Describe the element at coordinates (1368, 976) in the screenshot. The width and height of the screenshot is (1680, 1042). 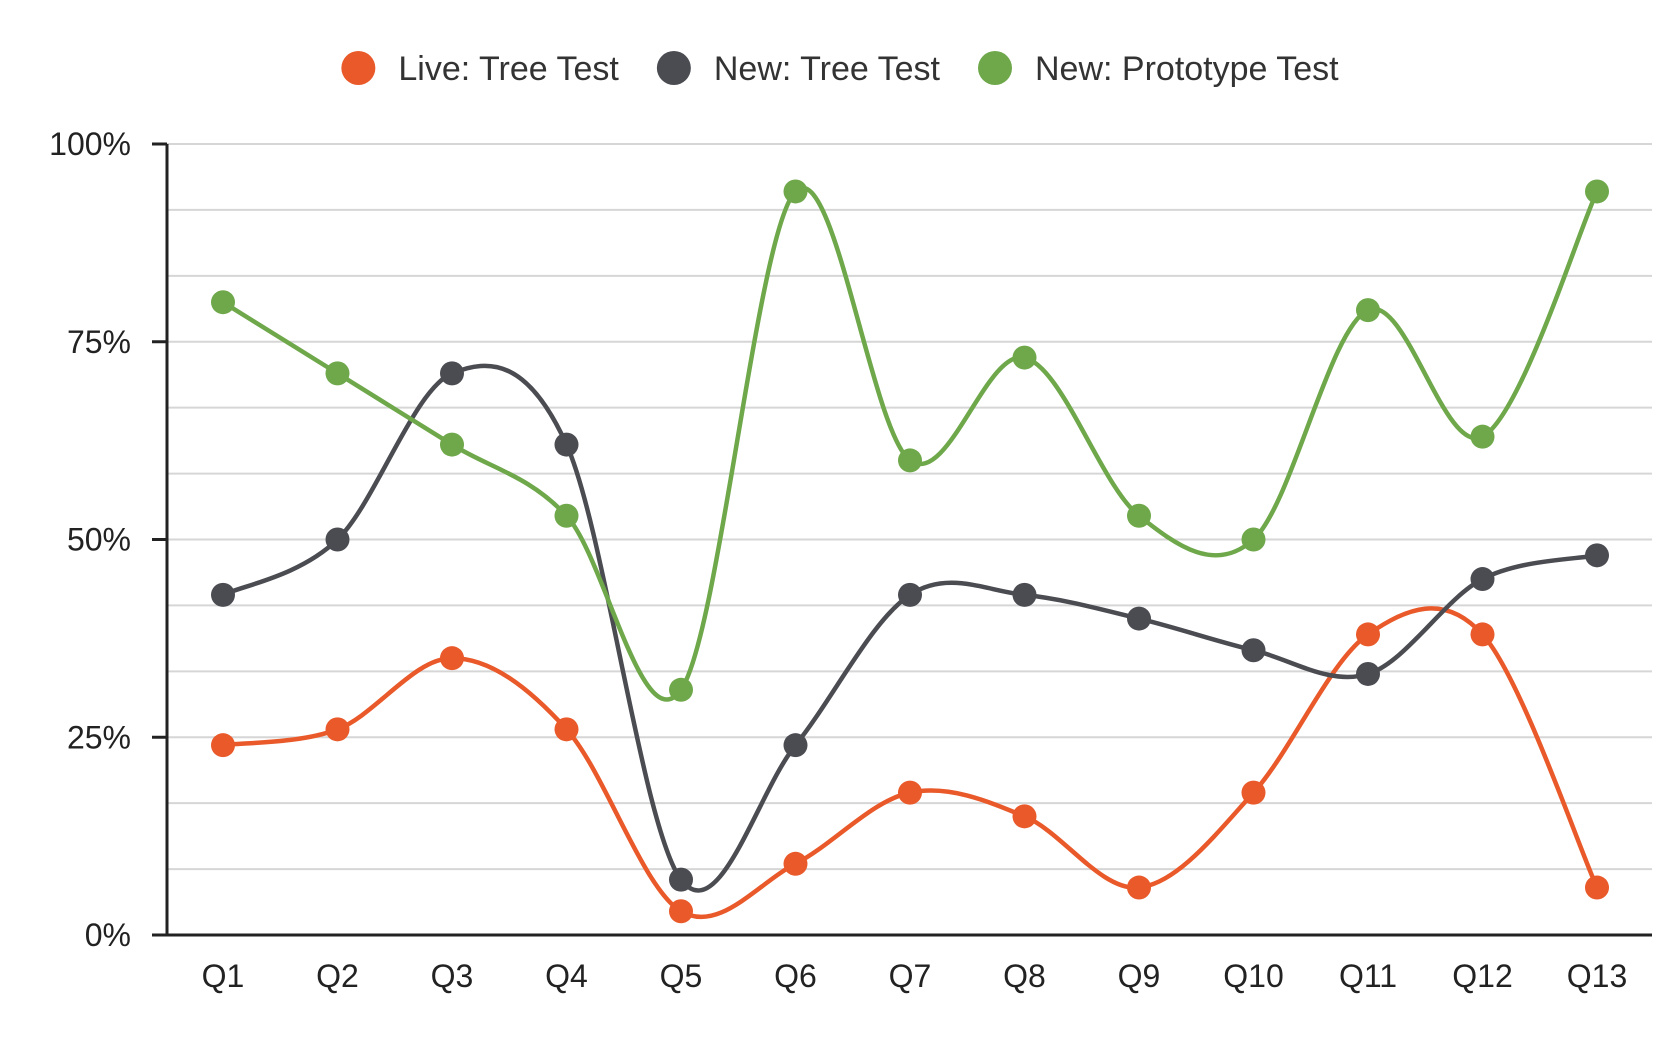
I see `x-tick-label: Q11` at that location.